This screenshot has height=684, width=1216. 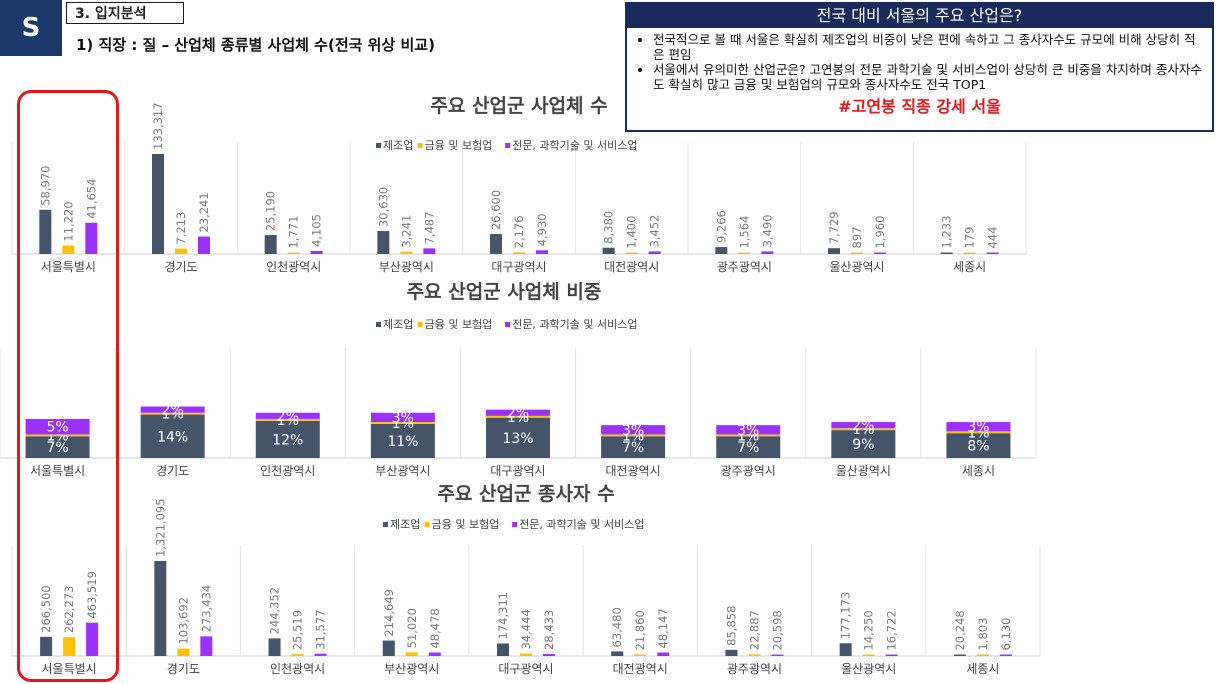 I want to click on legend-label: 금융 및 보험업, so click(x=466, y=524).